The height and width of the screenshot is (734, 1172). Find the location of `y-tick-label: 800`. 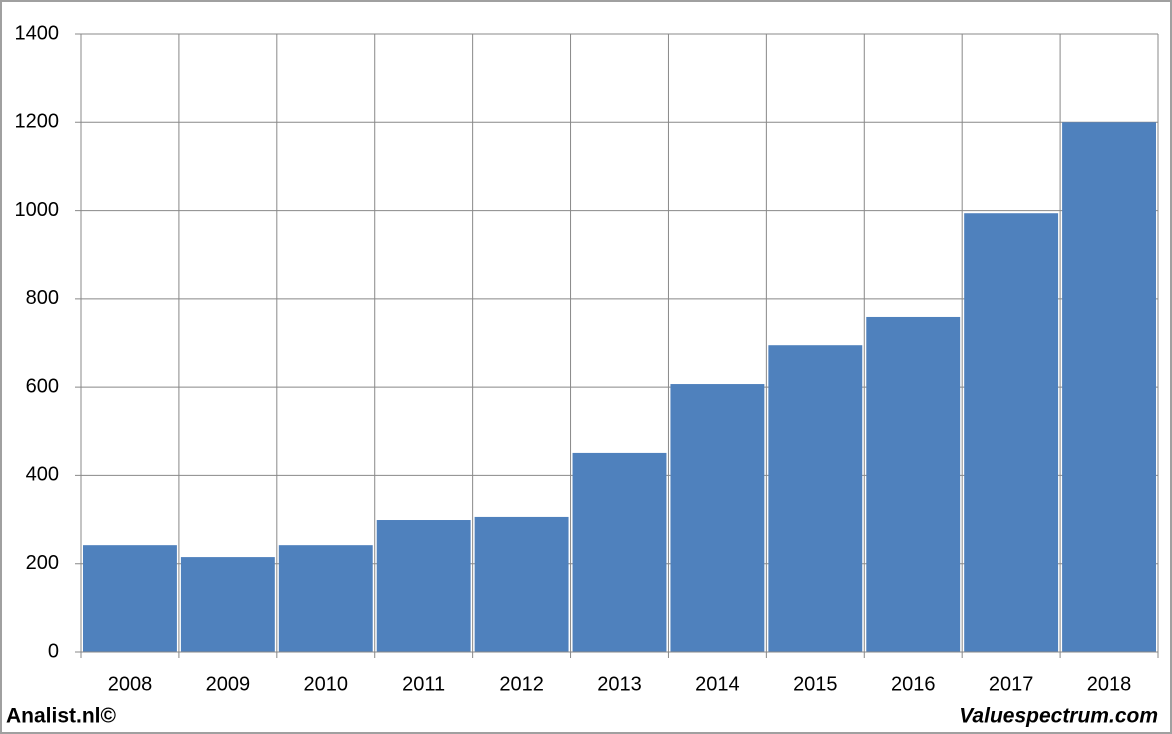

y-tick-label: 800 is located at coordinates (42, 298).